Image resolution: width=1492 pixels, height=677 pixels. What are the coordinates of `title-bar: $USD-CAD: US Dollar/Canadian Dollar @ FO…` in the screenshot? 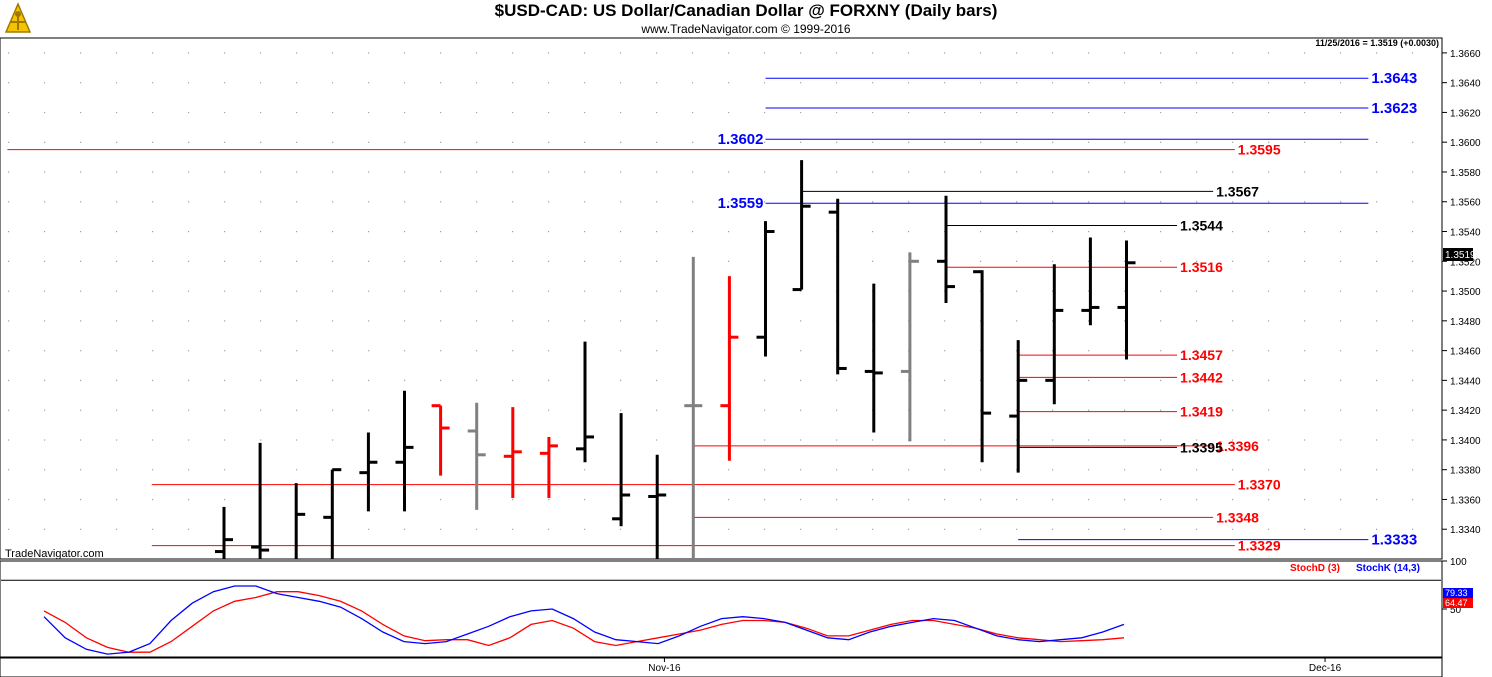 It's located at (746, 19).